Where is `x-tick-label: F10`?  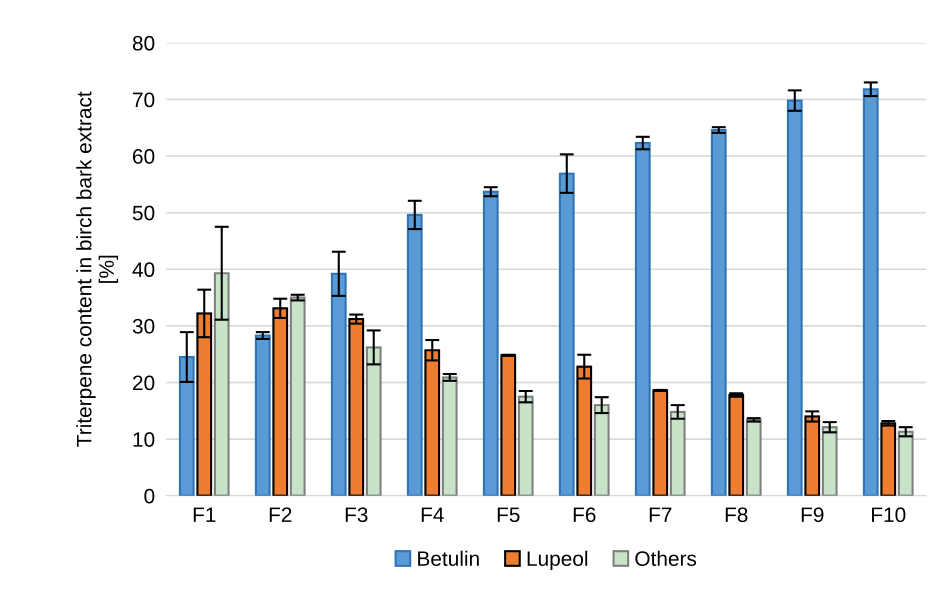 x-tick-label: F10 is located at coordinates (889, 514).